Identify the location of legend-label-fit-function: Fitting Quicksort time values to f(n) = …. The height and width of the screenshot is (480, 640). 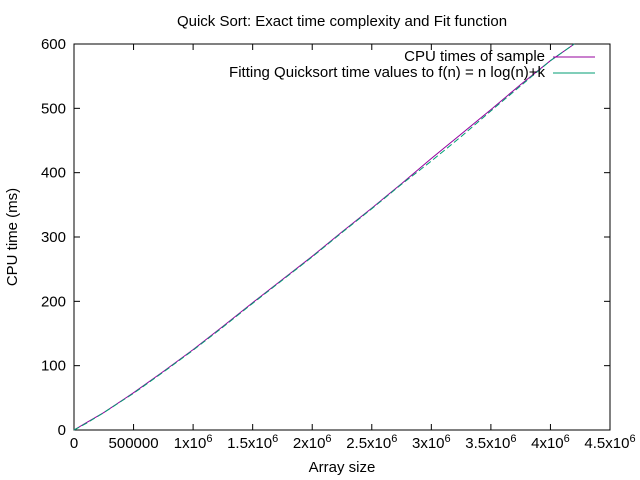
(387, 72).